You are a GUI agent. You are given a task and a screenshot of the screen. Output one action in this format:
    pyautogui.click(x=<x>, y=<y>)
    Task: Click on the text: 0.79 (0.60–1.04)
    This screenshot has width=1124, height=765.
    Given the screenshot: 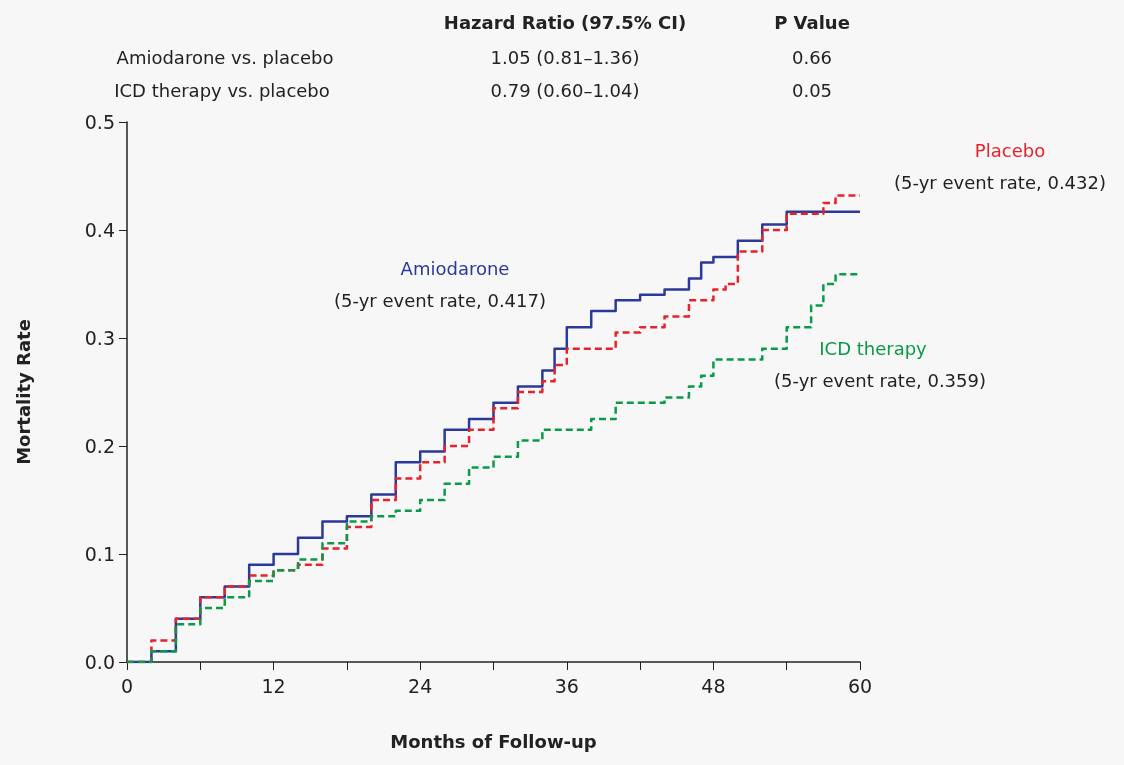 What is the action you would take?
    pyautogui.click(x=565, y=90)
    